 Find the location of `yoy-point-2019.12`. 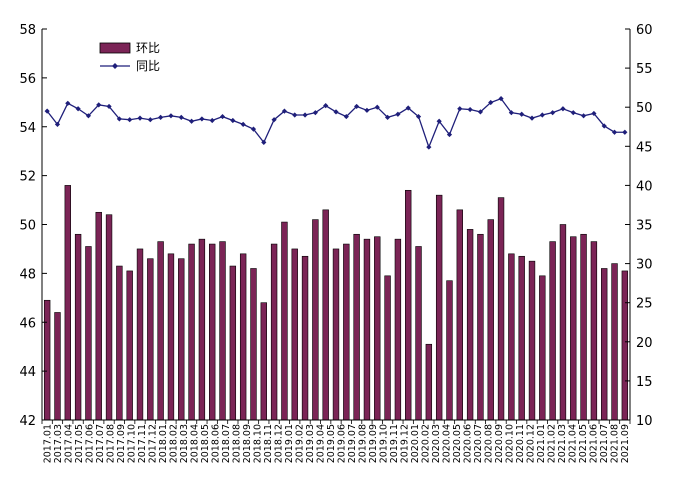

yoy-point-2019.12 is located at coordinates (408, 108).